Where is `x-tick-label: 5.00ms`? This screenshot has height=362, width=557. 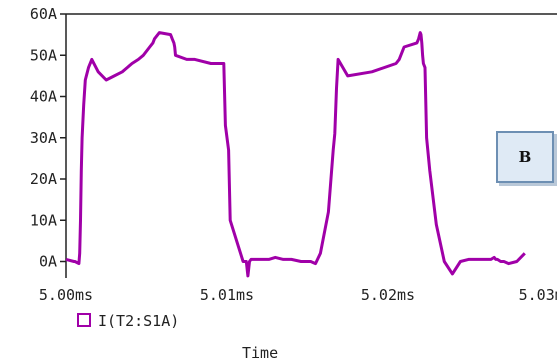 x-tick-label: 5.00ms is located at coordinates (66, 295).